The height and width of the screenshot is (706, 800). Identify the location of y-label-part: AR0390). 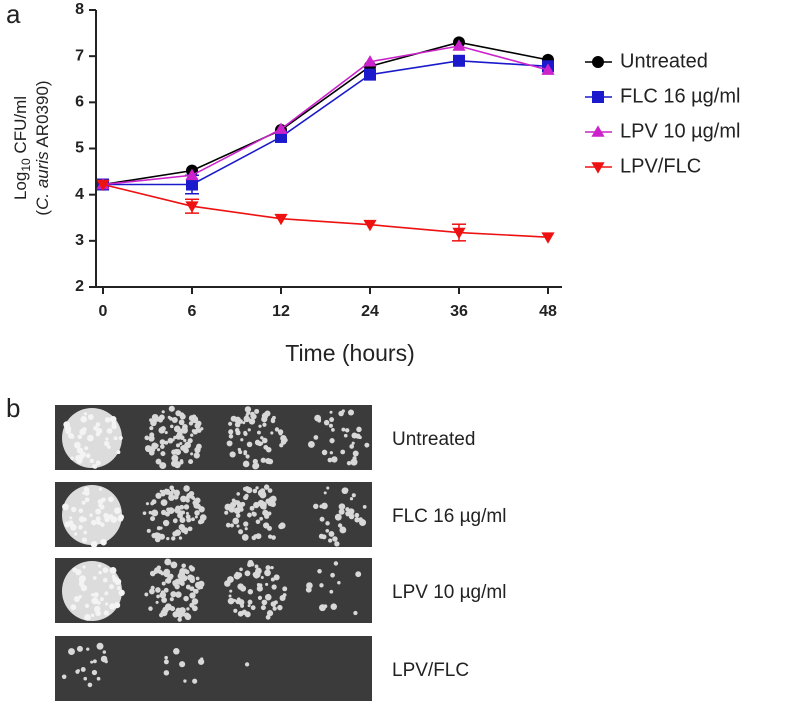
(42, 115).